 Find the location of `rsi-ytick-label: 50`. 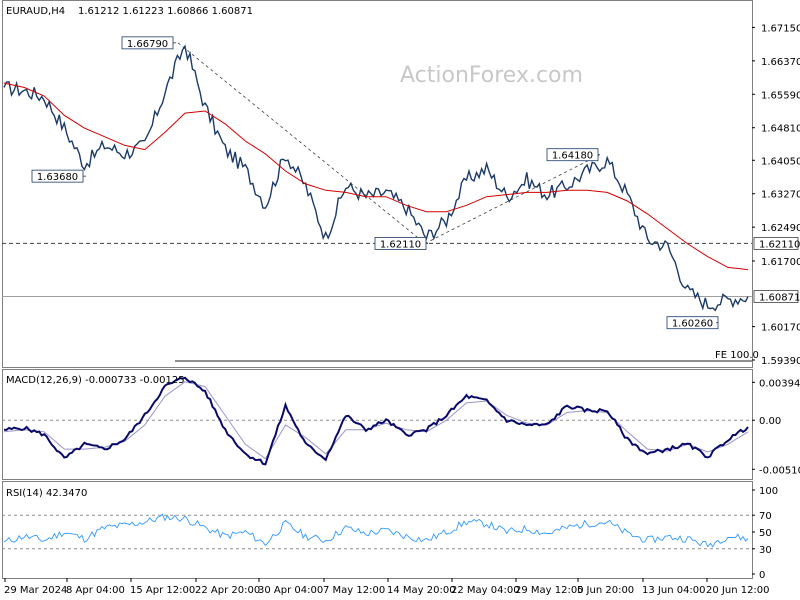

rsi-ytick-label: 50 is located at coordinates (765, 533).